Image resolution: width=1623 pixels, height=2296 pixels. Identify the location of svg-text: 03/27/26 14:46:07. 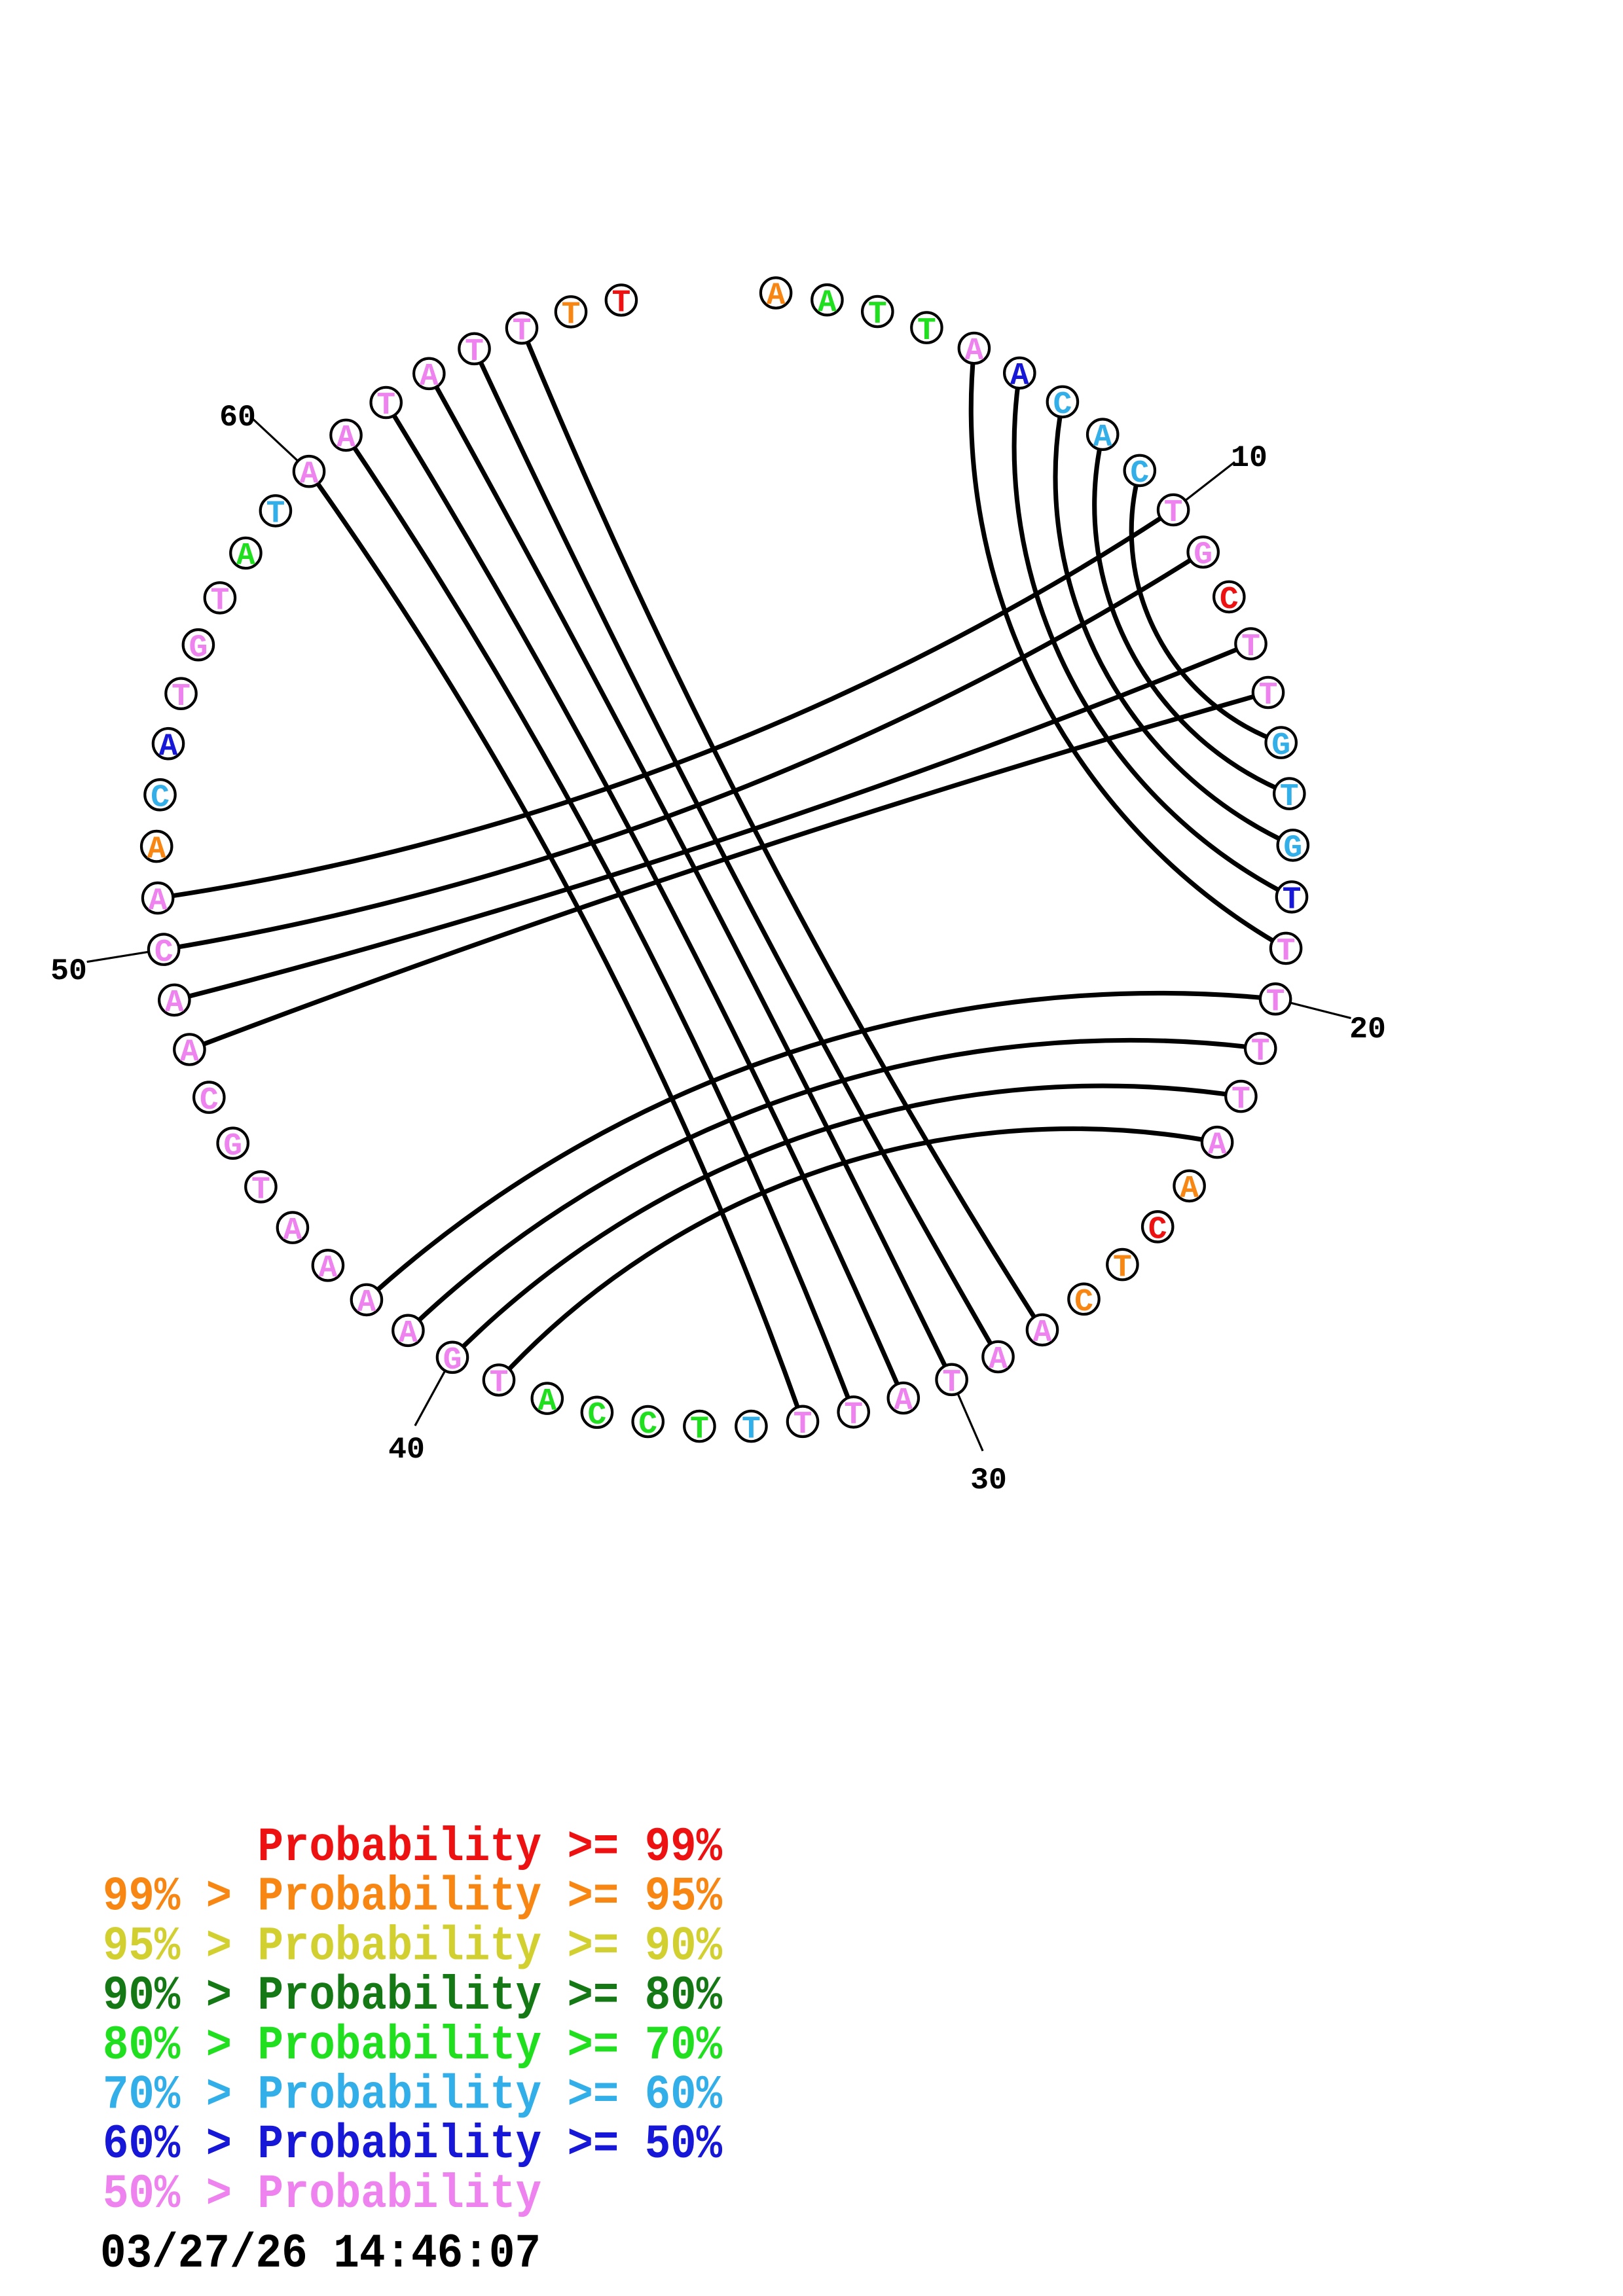
(320, 2254).